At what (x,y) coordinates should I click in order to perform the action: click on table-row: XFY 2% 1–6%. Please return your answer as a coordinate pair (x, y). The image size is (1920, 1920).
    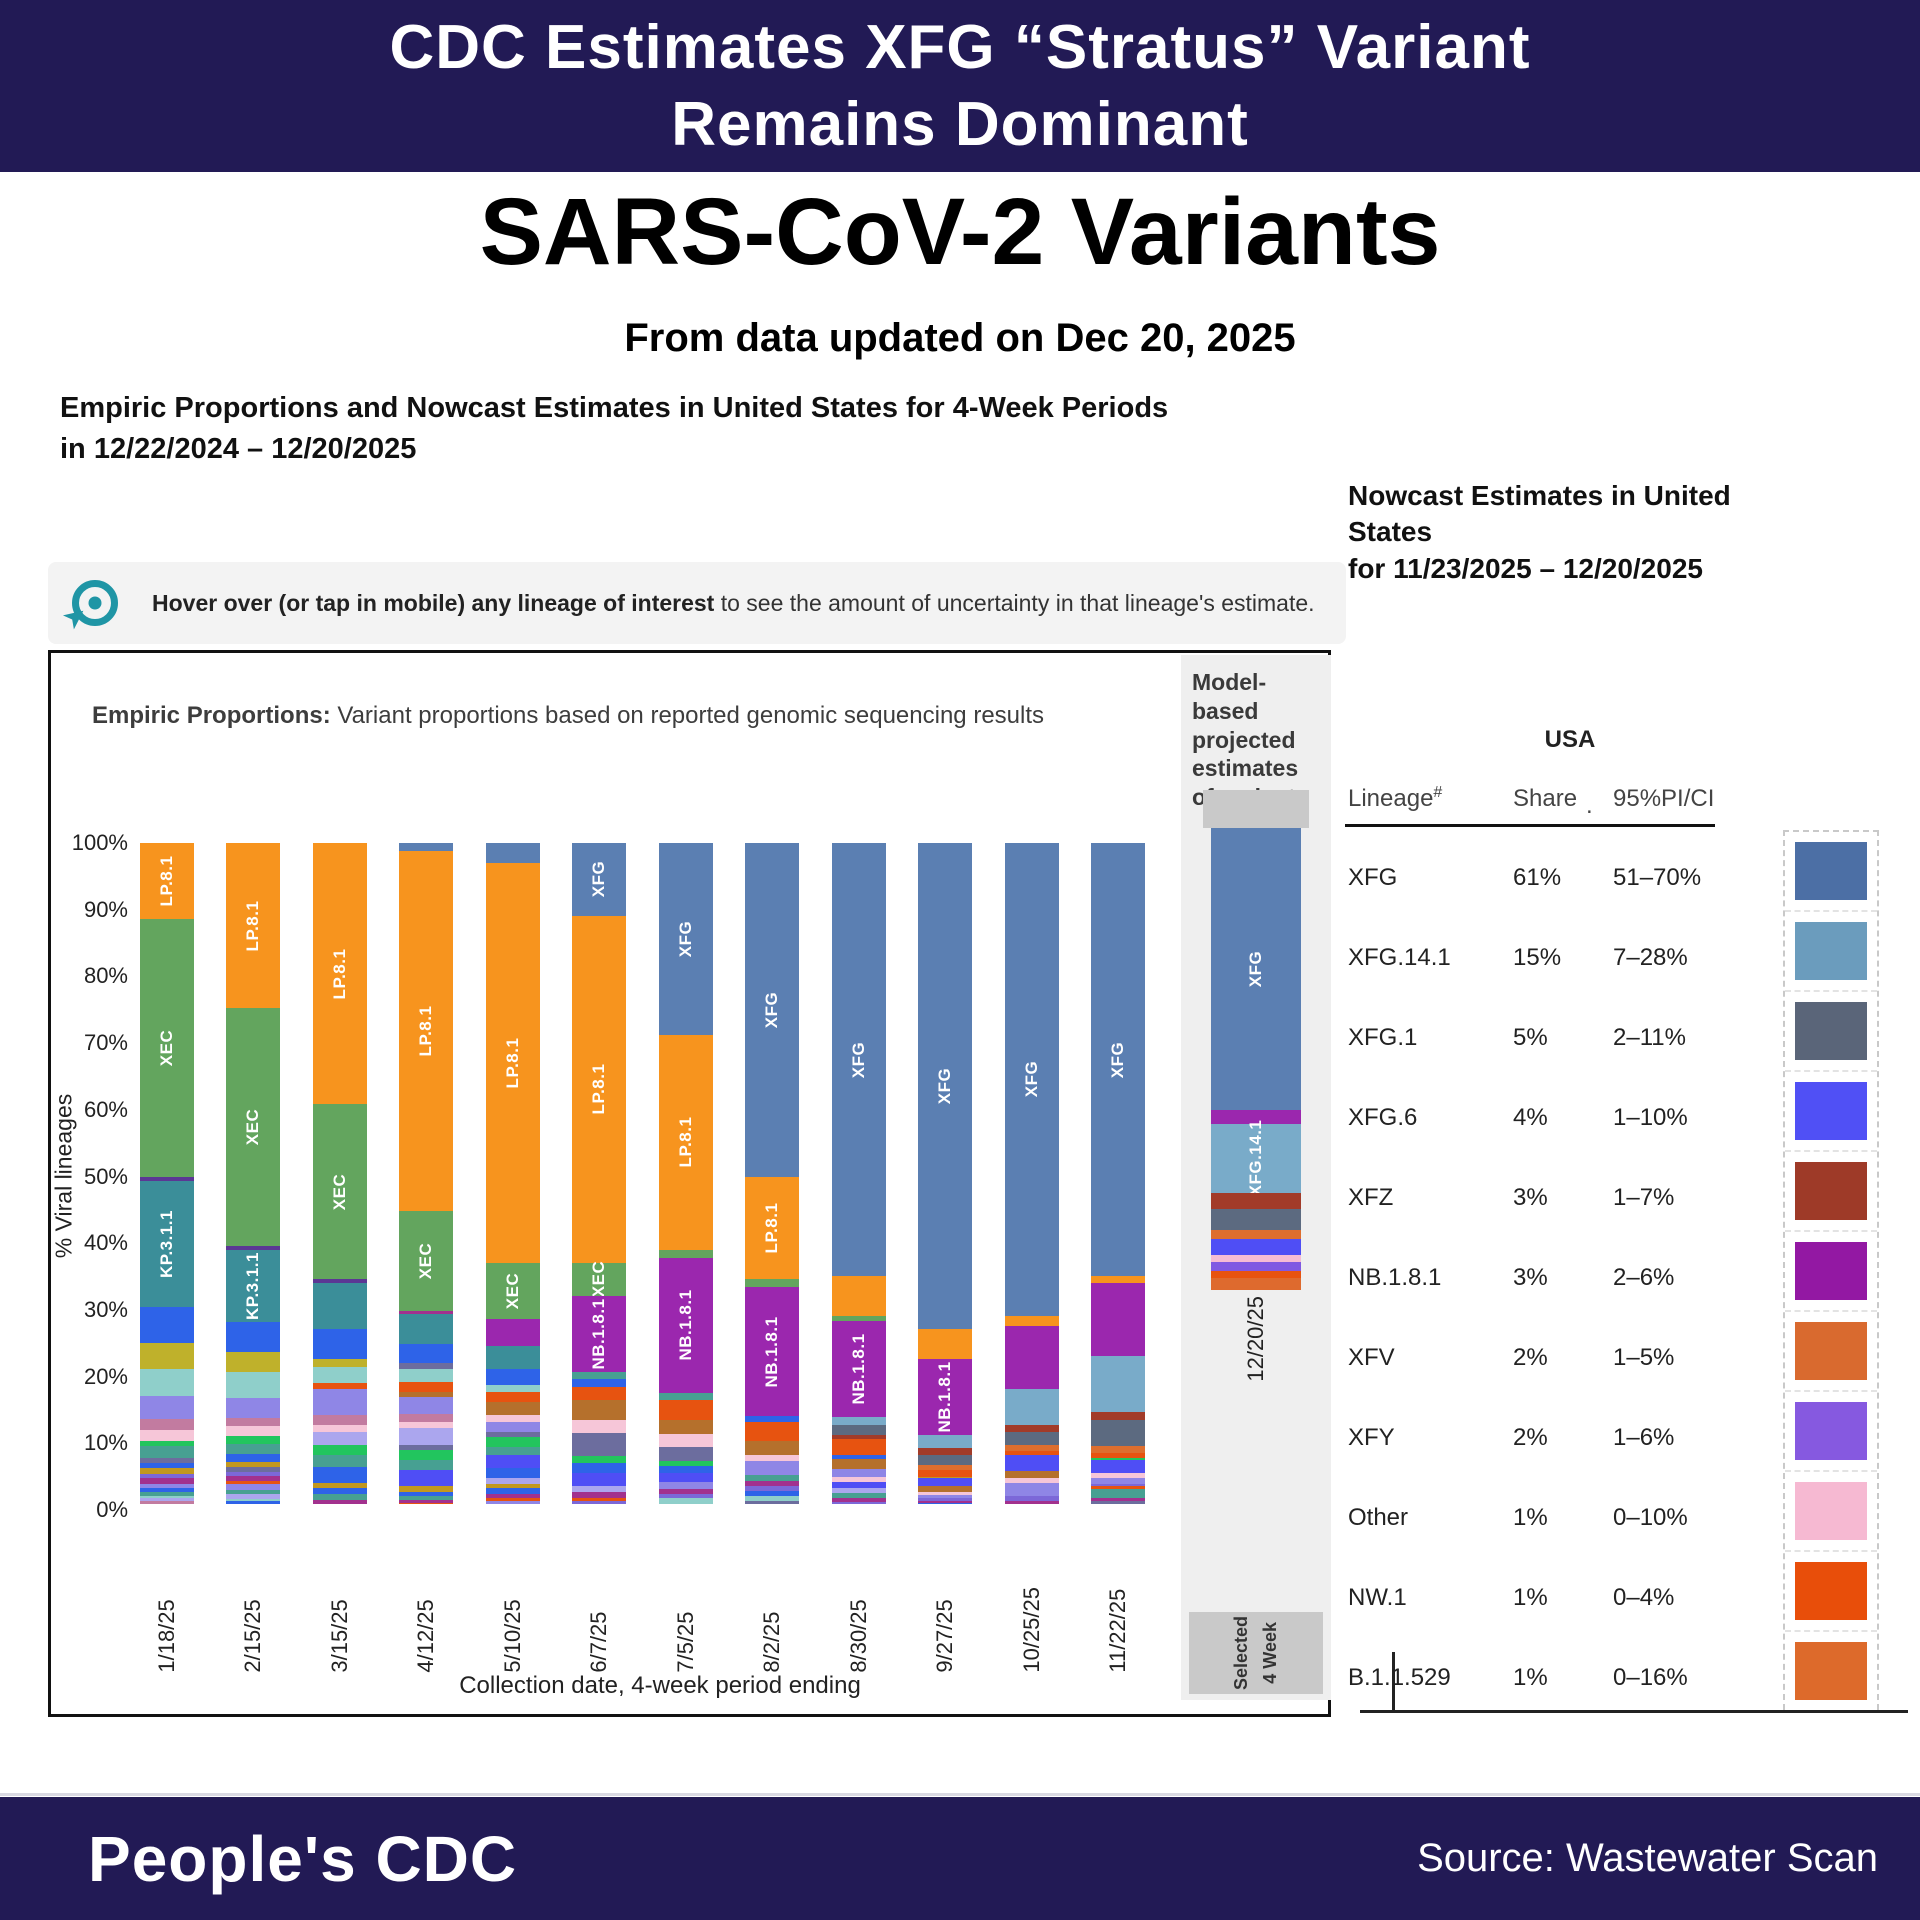
    Looking at the image, I should click on (1568, 1438).